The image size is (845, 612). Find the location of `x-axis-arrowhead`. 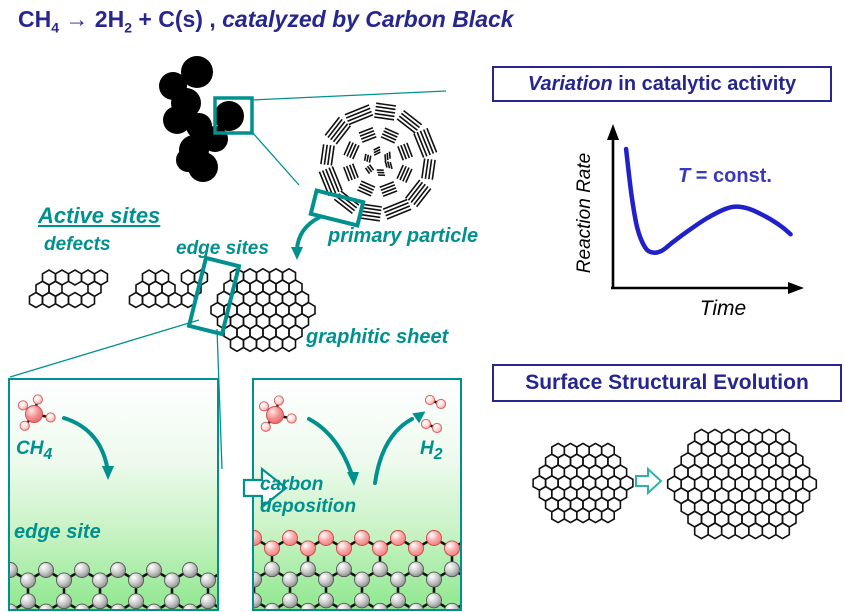

x-axis-arrowhead is located at coordinates (796, 288).